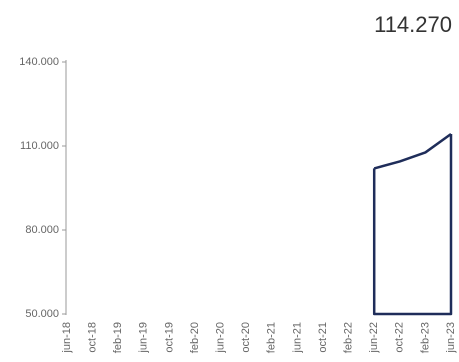 Image resolution: width=459 pixels, height=362 pixels. What do you see at coordinates (39, 146) in the screenshot?
I see `y-tick-label: 110.000` at bounding box center [39, 146].